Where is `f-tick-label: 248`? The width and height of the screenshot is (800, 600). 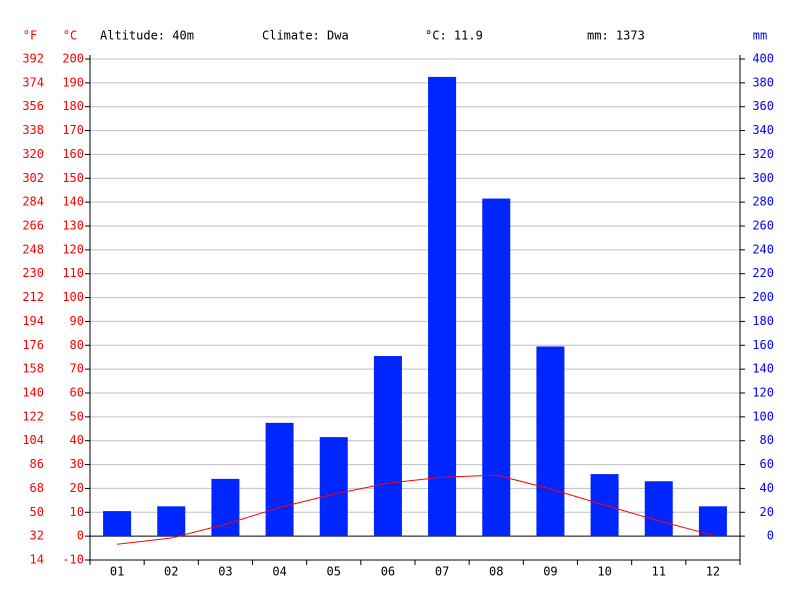
f-tick-label: 248 is located at coordinates (33, 249).